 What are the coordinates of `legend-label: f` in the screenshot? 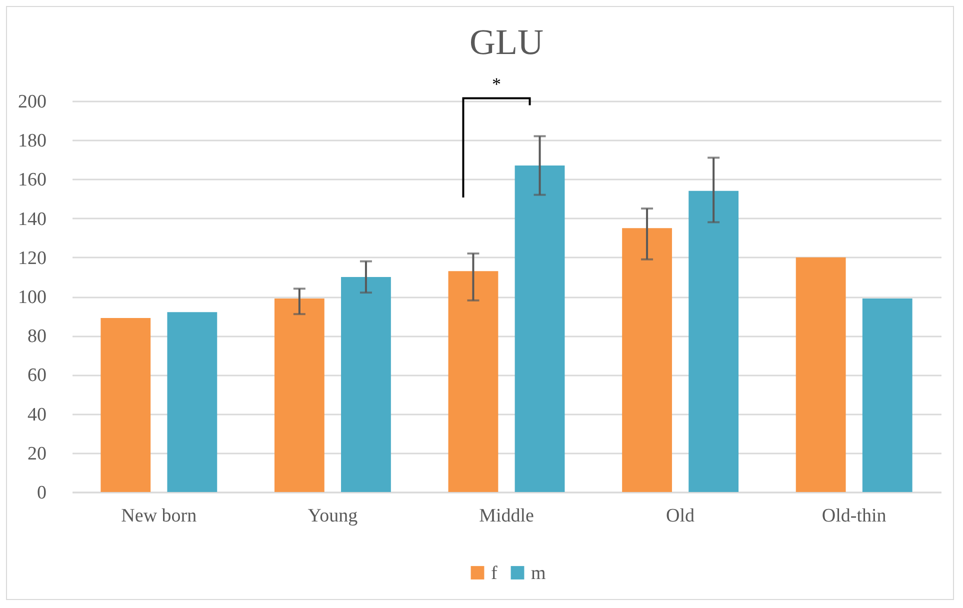 It's located at (494, 573).